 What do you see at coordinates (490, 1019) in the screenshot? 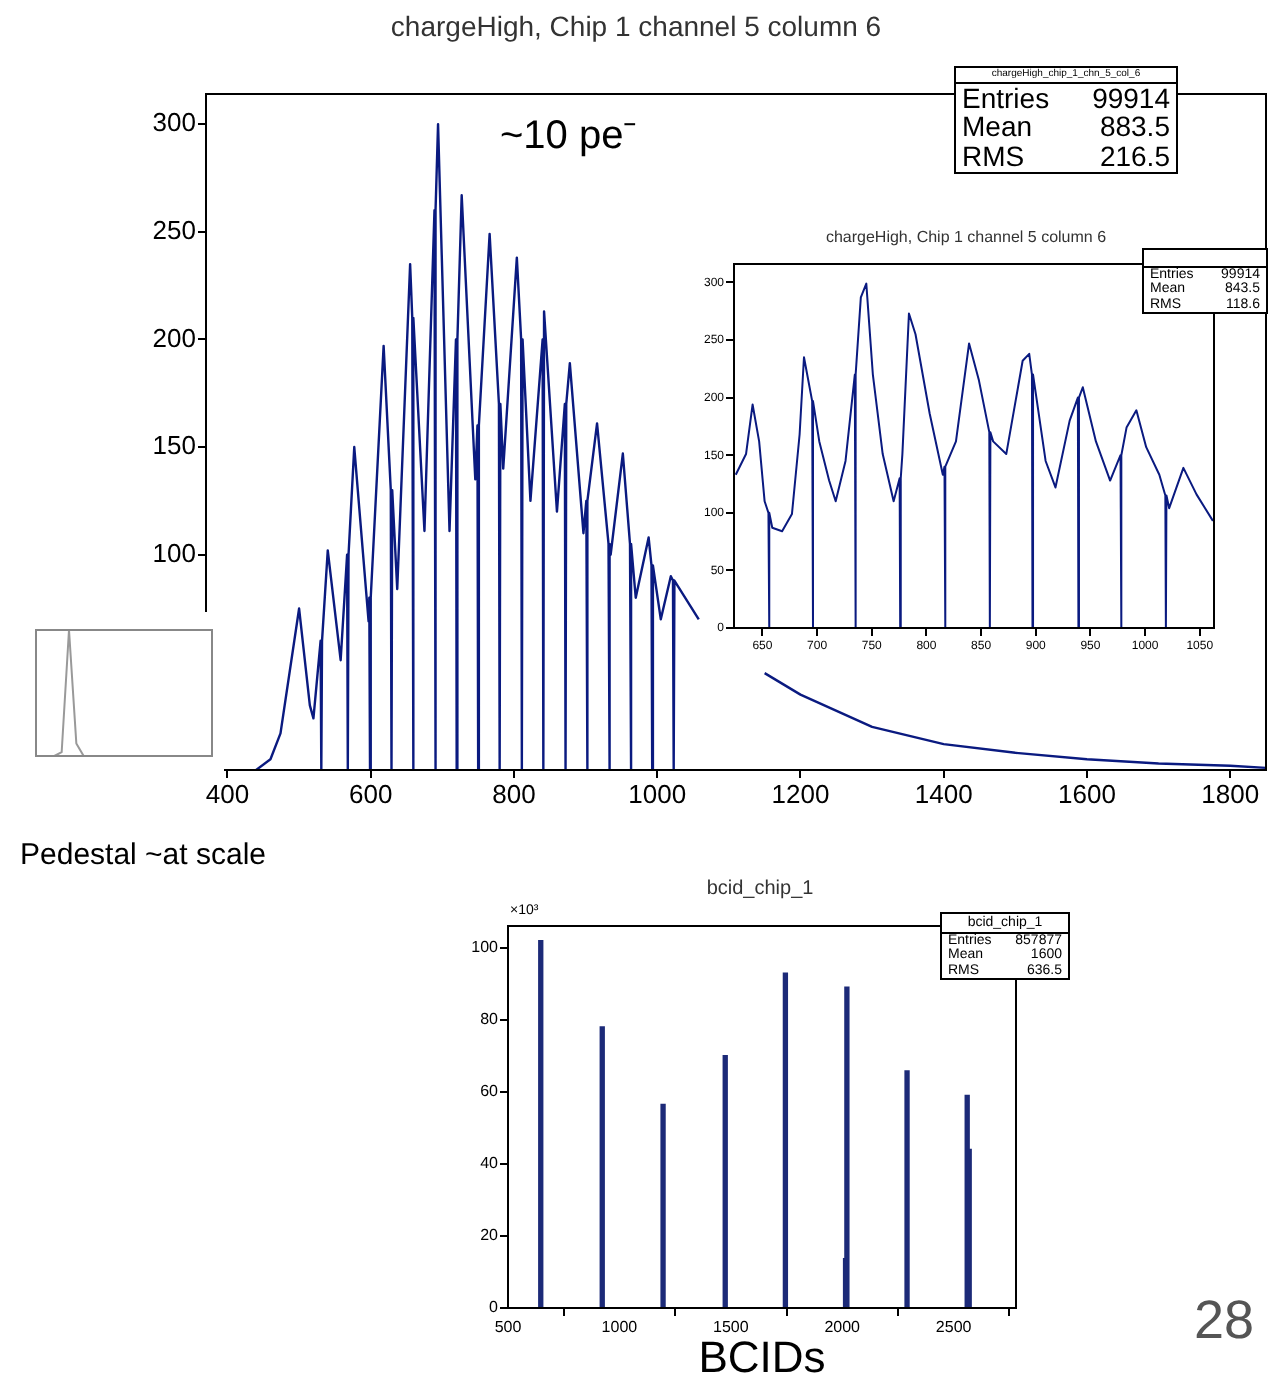
I see `y-tick-label: 80` at bounding box center [490, 1019].